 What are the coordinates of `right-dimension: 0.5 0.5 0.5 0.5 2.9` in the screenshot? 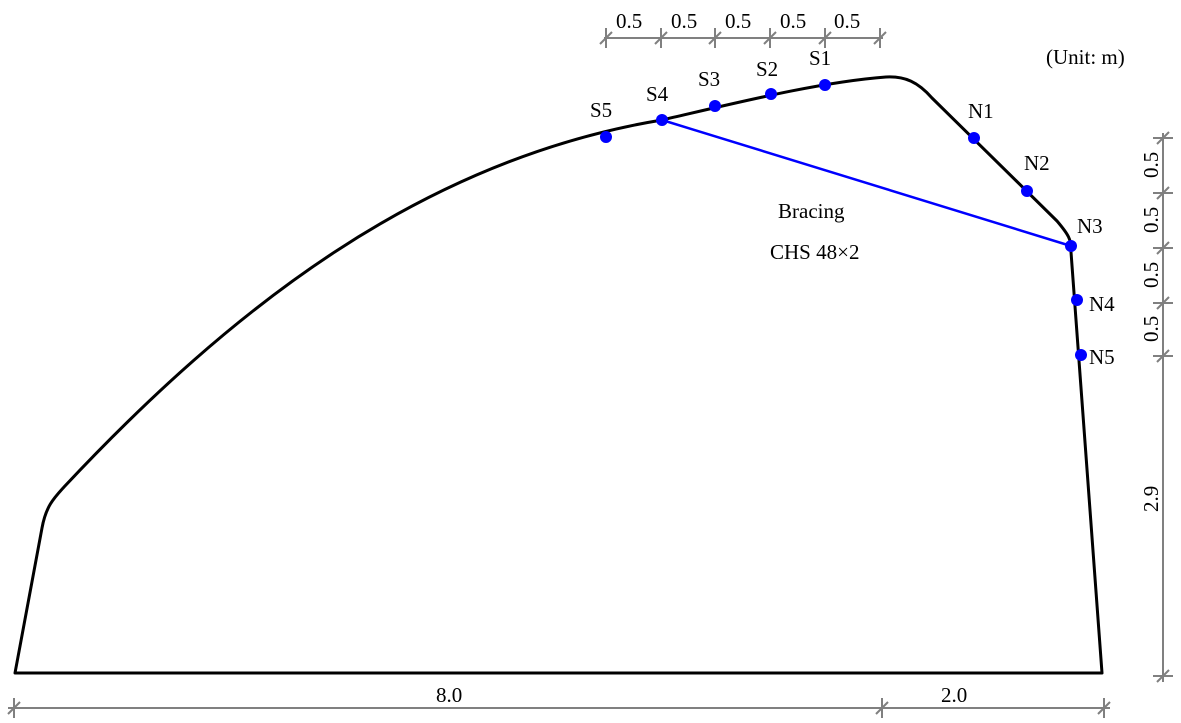 It's located at (1156, 407).